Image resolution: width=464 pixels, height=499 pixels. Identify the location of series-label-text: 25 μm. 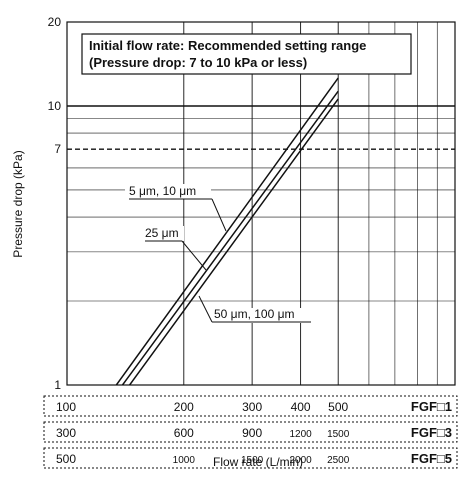
(162, 233).